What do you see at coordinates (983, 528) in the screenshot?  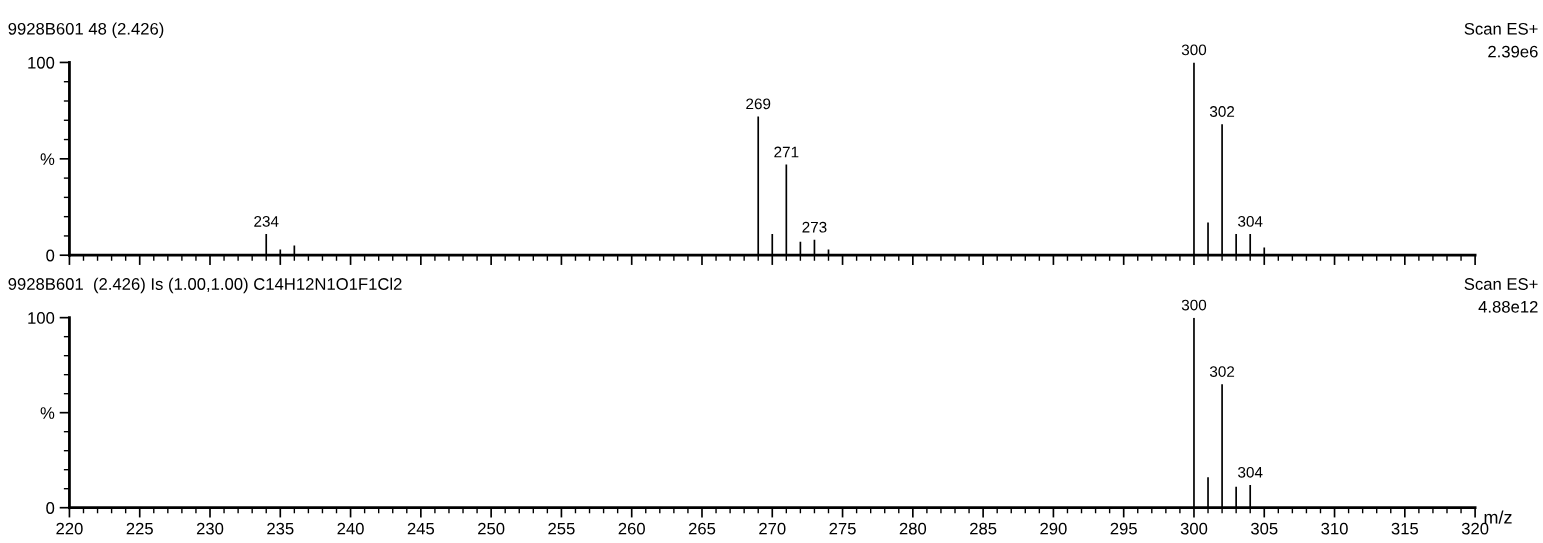 I see `x-tick-label: 285` at bounding box center [983, 528].